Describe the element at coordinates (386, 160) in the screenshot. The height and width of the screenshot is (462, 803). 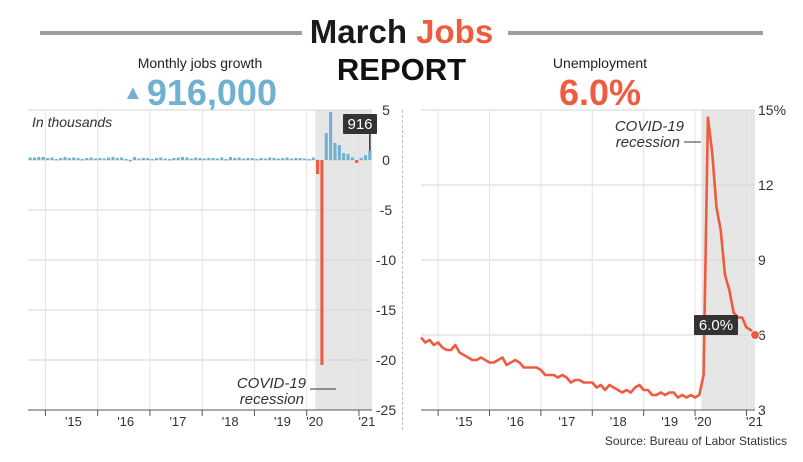
I see `y-tick-label: 0` at that location.